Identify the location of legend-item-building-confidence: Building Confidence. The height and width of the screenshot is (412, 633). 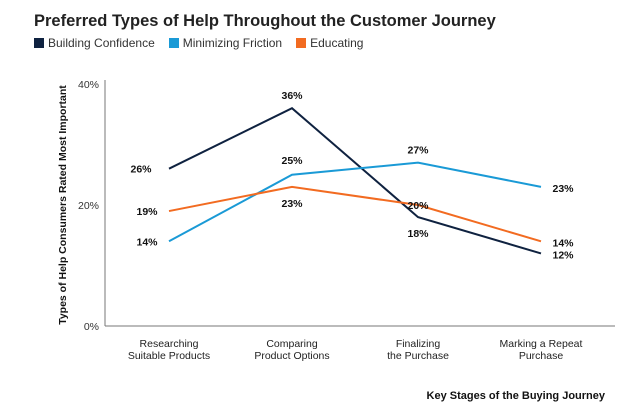
(94, 43).